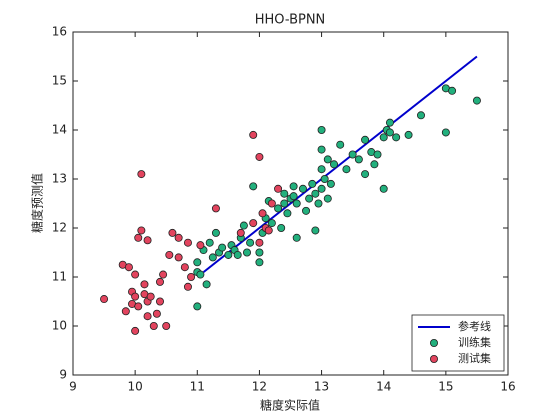 This screenshot has width=560, height=420. What do you see at coordinates (290, 405) in the screenshot?
I see `x-axis-label: 糖度实际值` at bounding box center [290, 405].